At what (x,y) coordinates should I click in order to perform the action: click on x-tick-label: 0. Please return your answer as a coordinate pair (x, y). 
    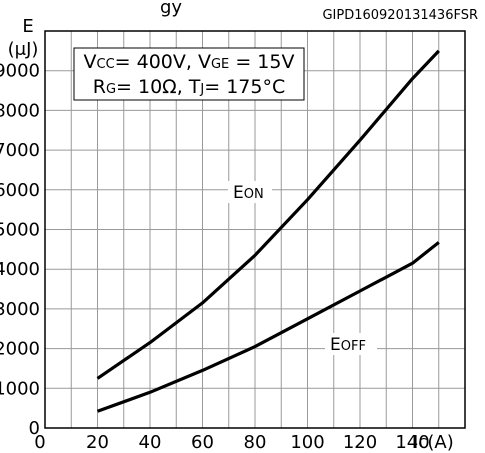
    Looking at the image, I should click on (39, 442).